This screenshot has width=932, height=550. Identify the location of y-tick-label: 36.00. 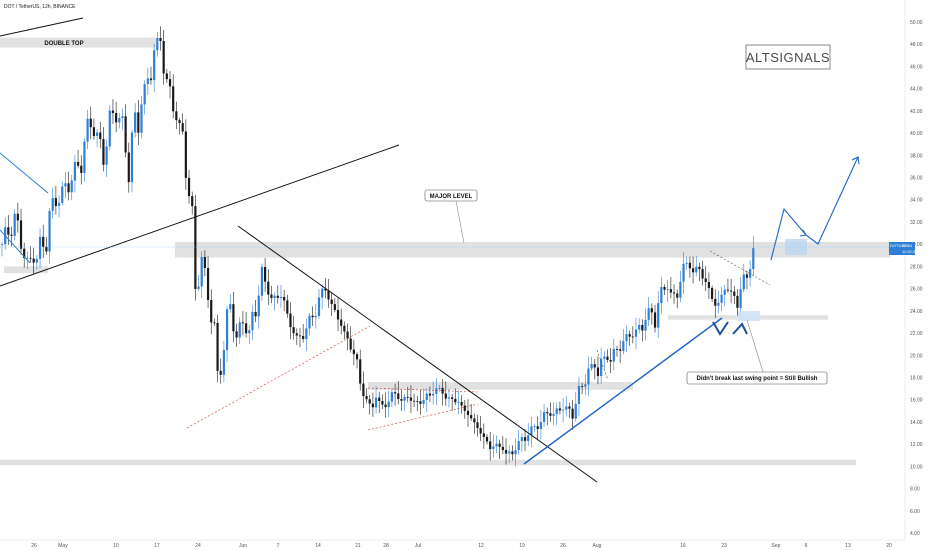
(916, 179).